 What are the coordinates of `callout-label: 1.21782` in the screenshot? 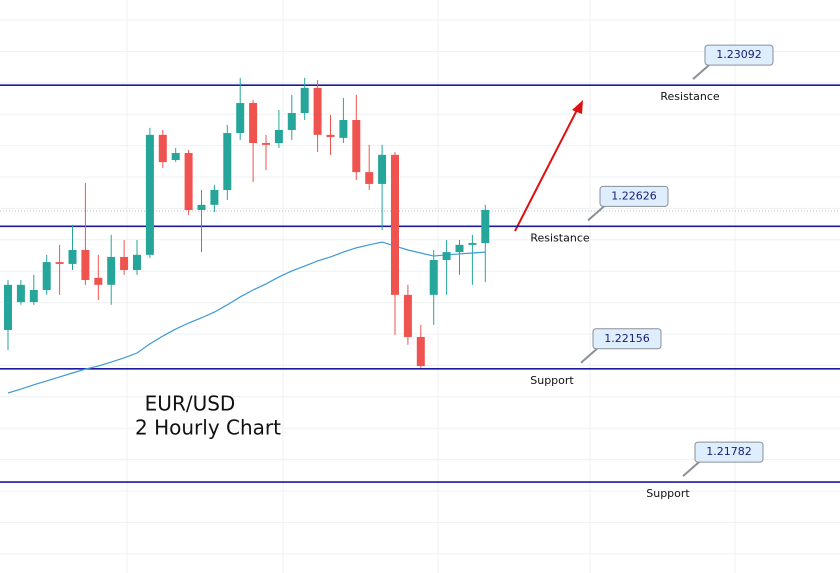 It's located at (729, 451).